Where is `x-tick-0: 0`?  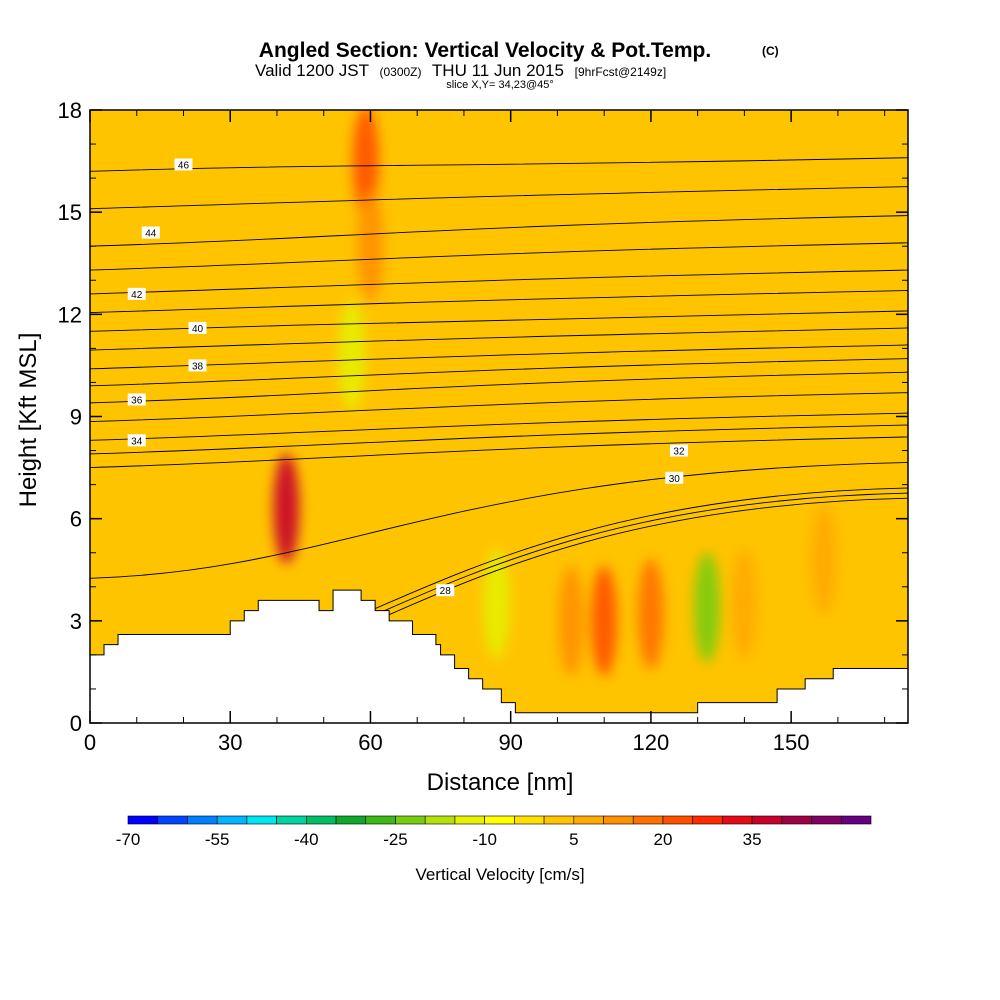 x-tick-0: 0 is located at coordinates (90, 432).